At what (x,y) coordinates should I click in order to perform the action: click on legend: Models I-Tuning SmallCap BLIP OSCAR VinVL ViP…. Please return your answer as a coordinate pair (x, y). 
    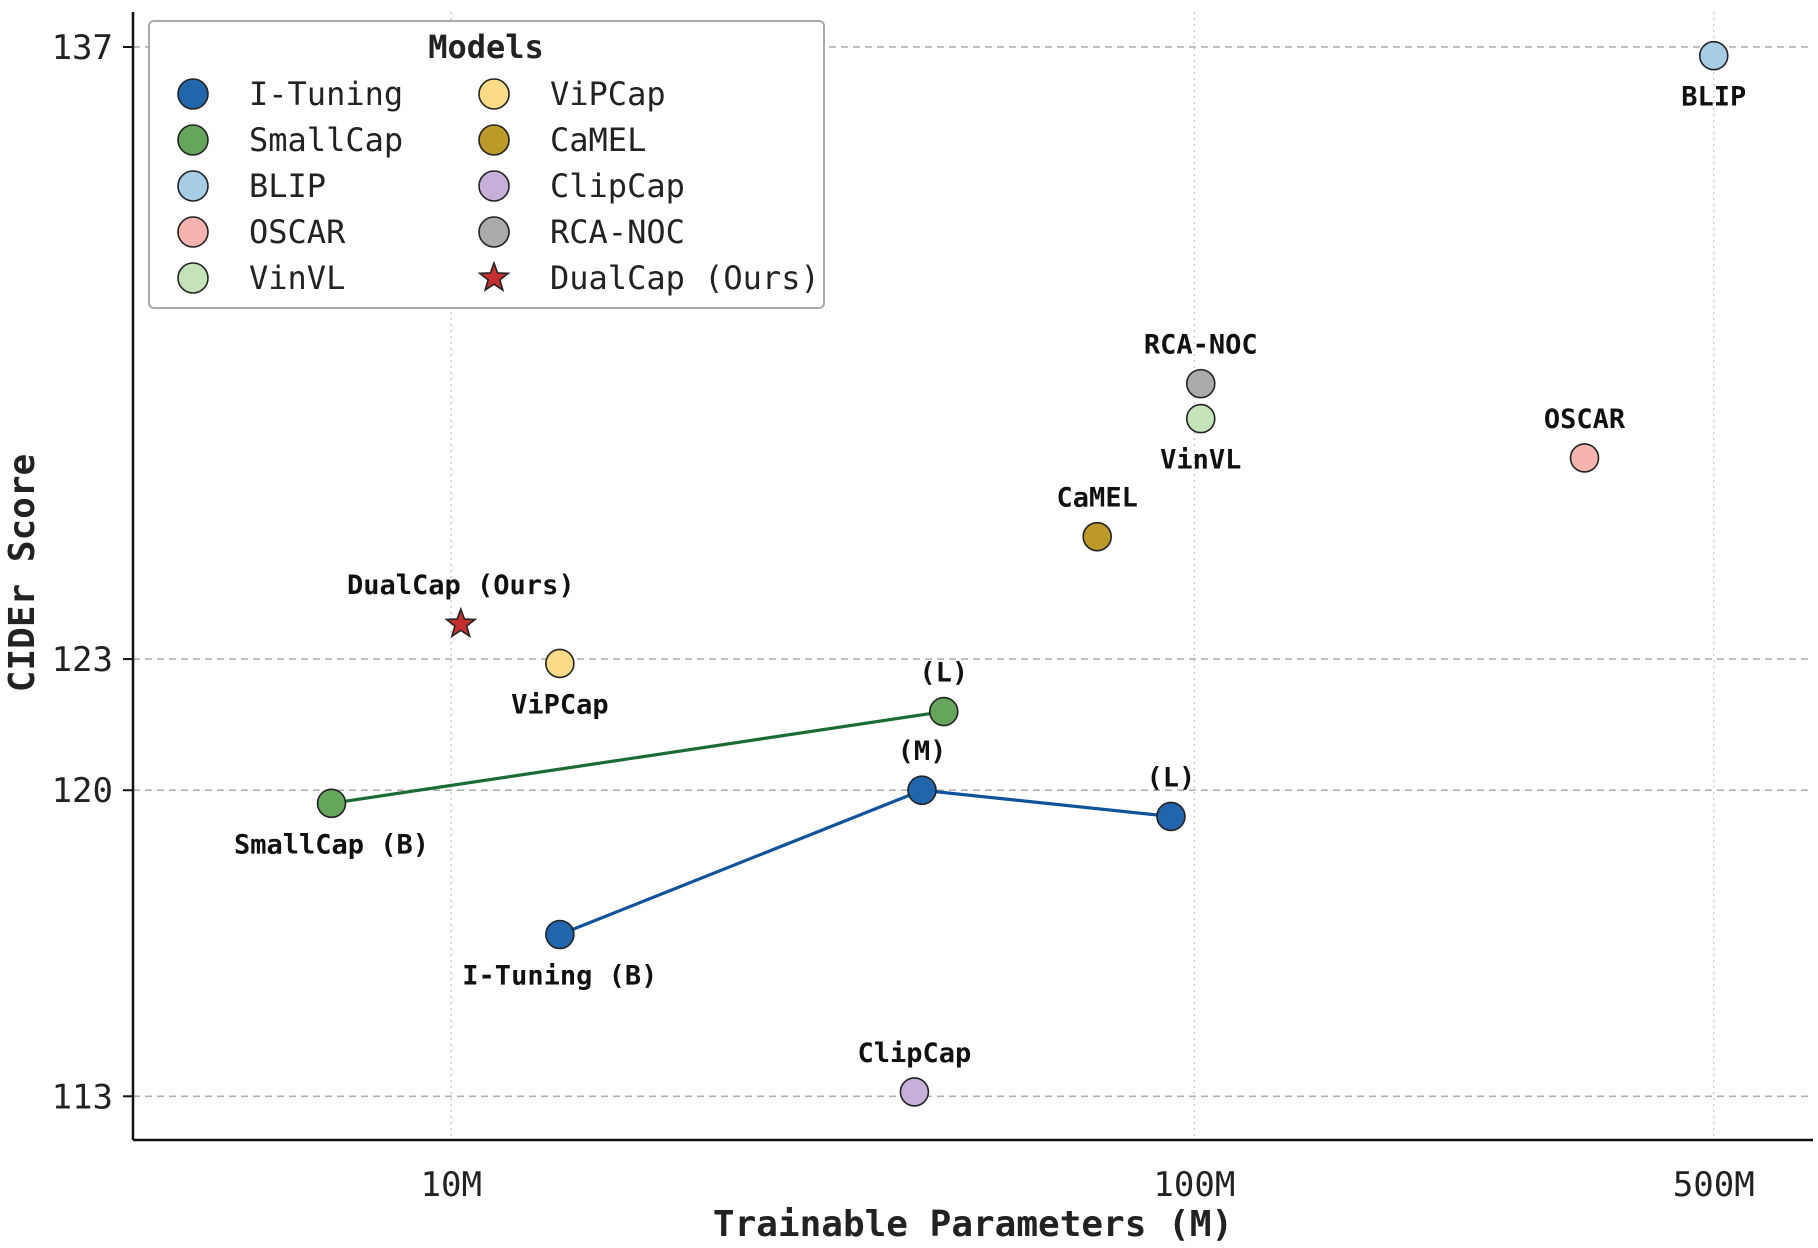
    Looking at the image, I should click on (486, 164).